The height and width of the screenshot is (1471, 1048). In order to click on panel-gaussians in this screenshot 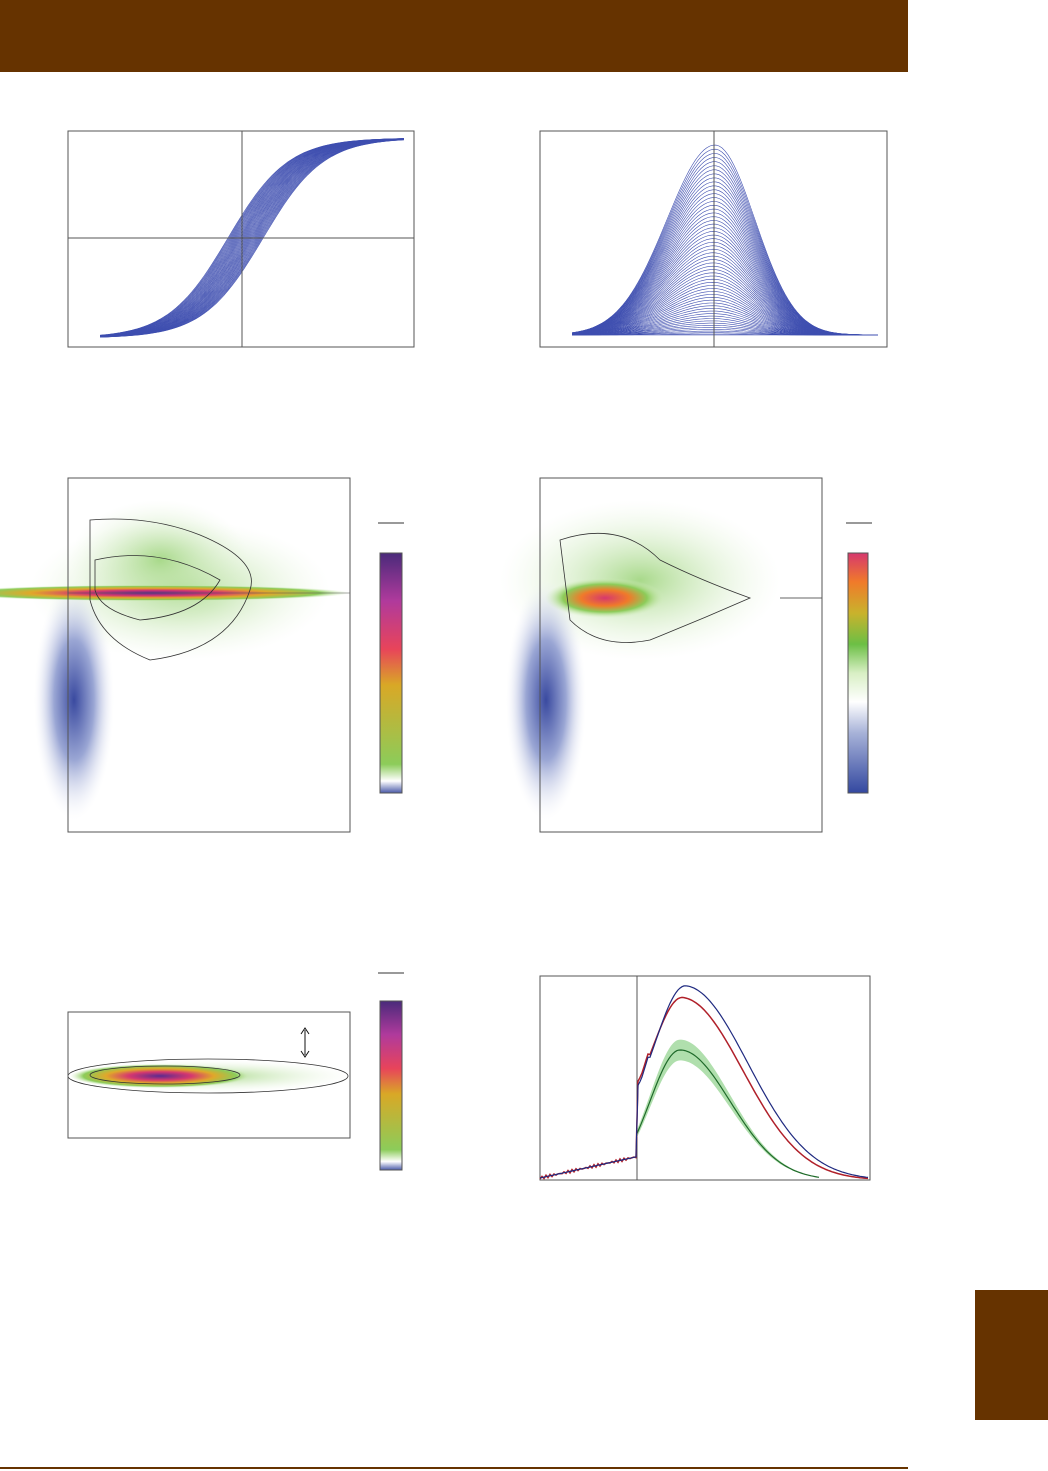, I will do `click(713, 239)`.